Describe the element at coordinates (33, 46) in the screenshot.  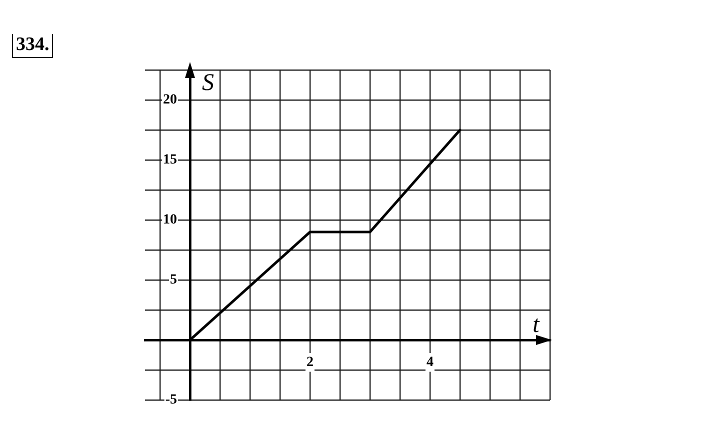
I see `chart-title: 334.` at that location.